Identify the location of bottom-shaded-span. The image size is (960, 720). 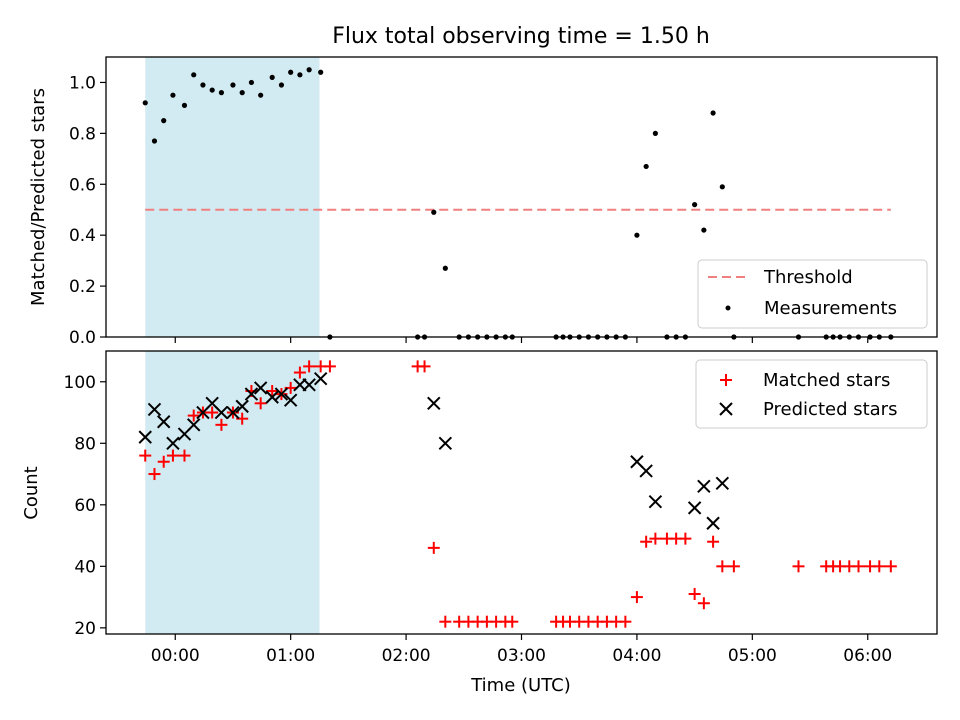
(232, 492).